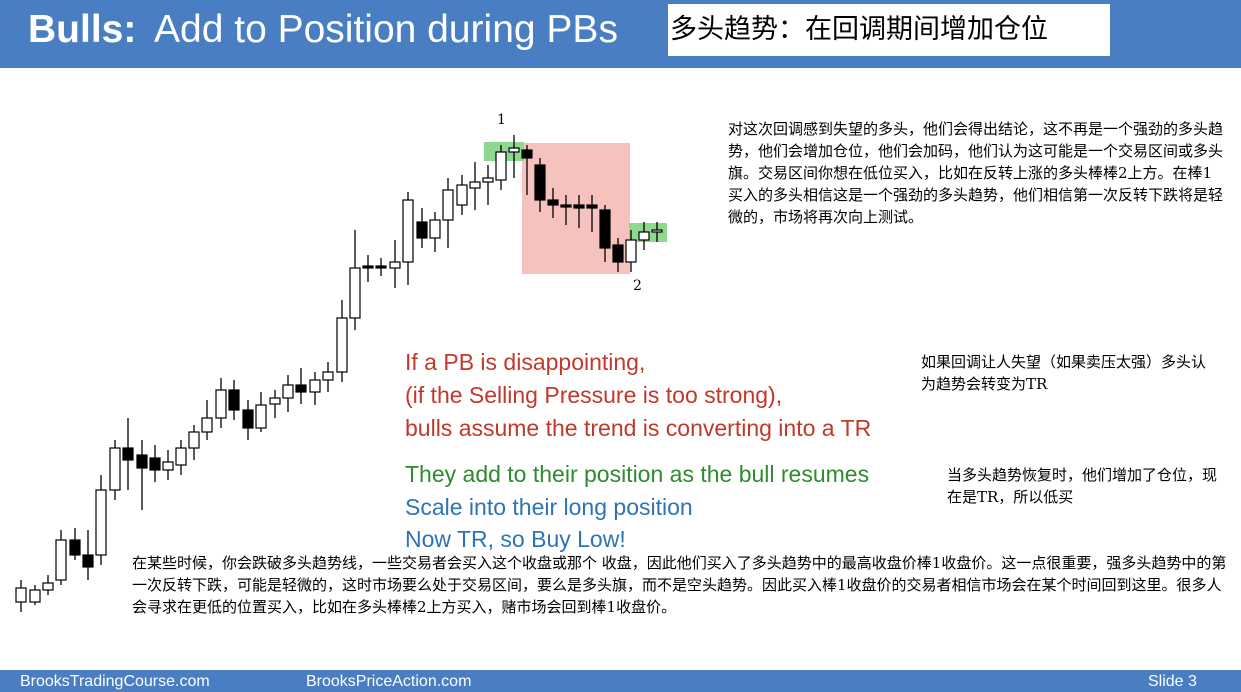 The width and height of the screenshot is (1241, 692). What do you see at coordinates (594, 395) in the screenshot?
I see `english-line-2: (if the Selling Pressure is too strong),` at bounding box center [594, 395].